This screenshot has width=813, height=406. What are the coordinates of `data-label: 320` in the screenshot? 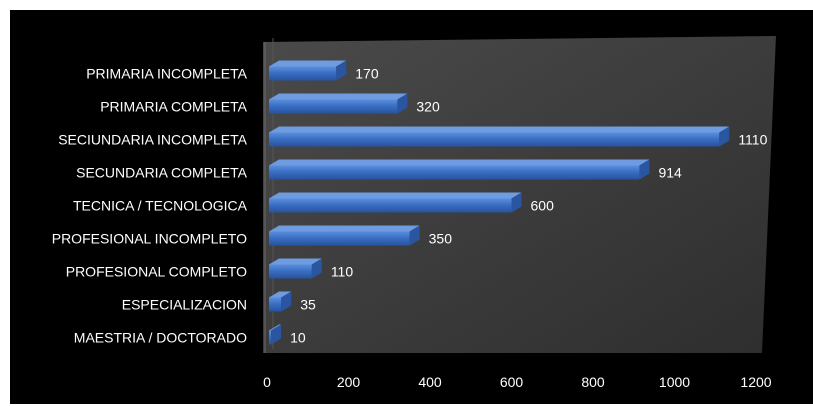 It's located at (428, 107).